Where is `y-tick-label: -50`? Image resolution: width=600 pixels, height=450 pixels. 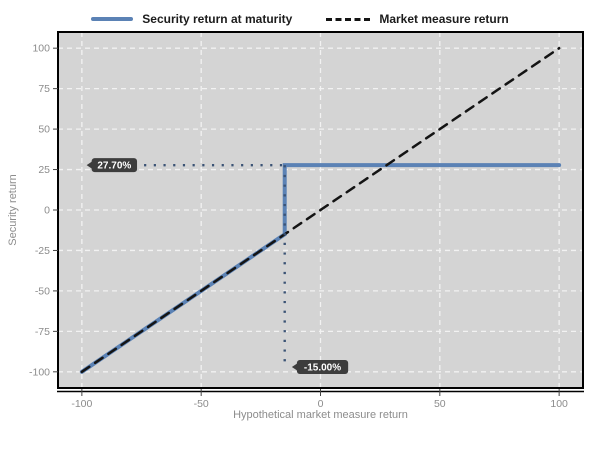
y-tick-label: -50 is located at coordinates (42, 291).